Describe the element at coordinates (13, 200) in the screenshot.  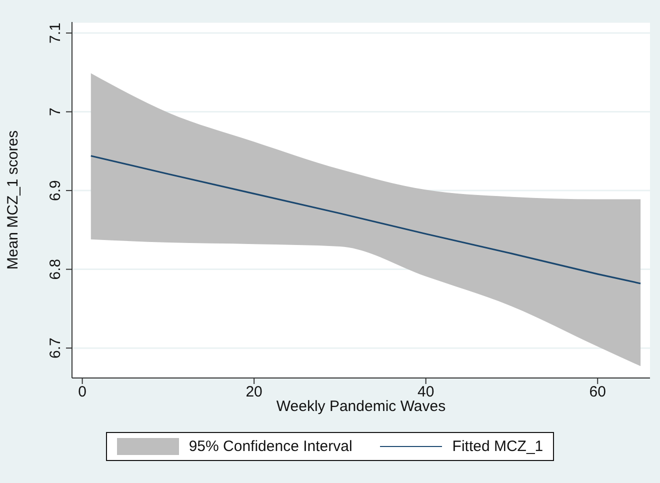
I see `y-axis-title: Mean MCZ_1 scores` at that location.